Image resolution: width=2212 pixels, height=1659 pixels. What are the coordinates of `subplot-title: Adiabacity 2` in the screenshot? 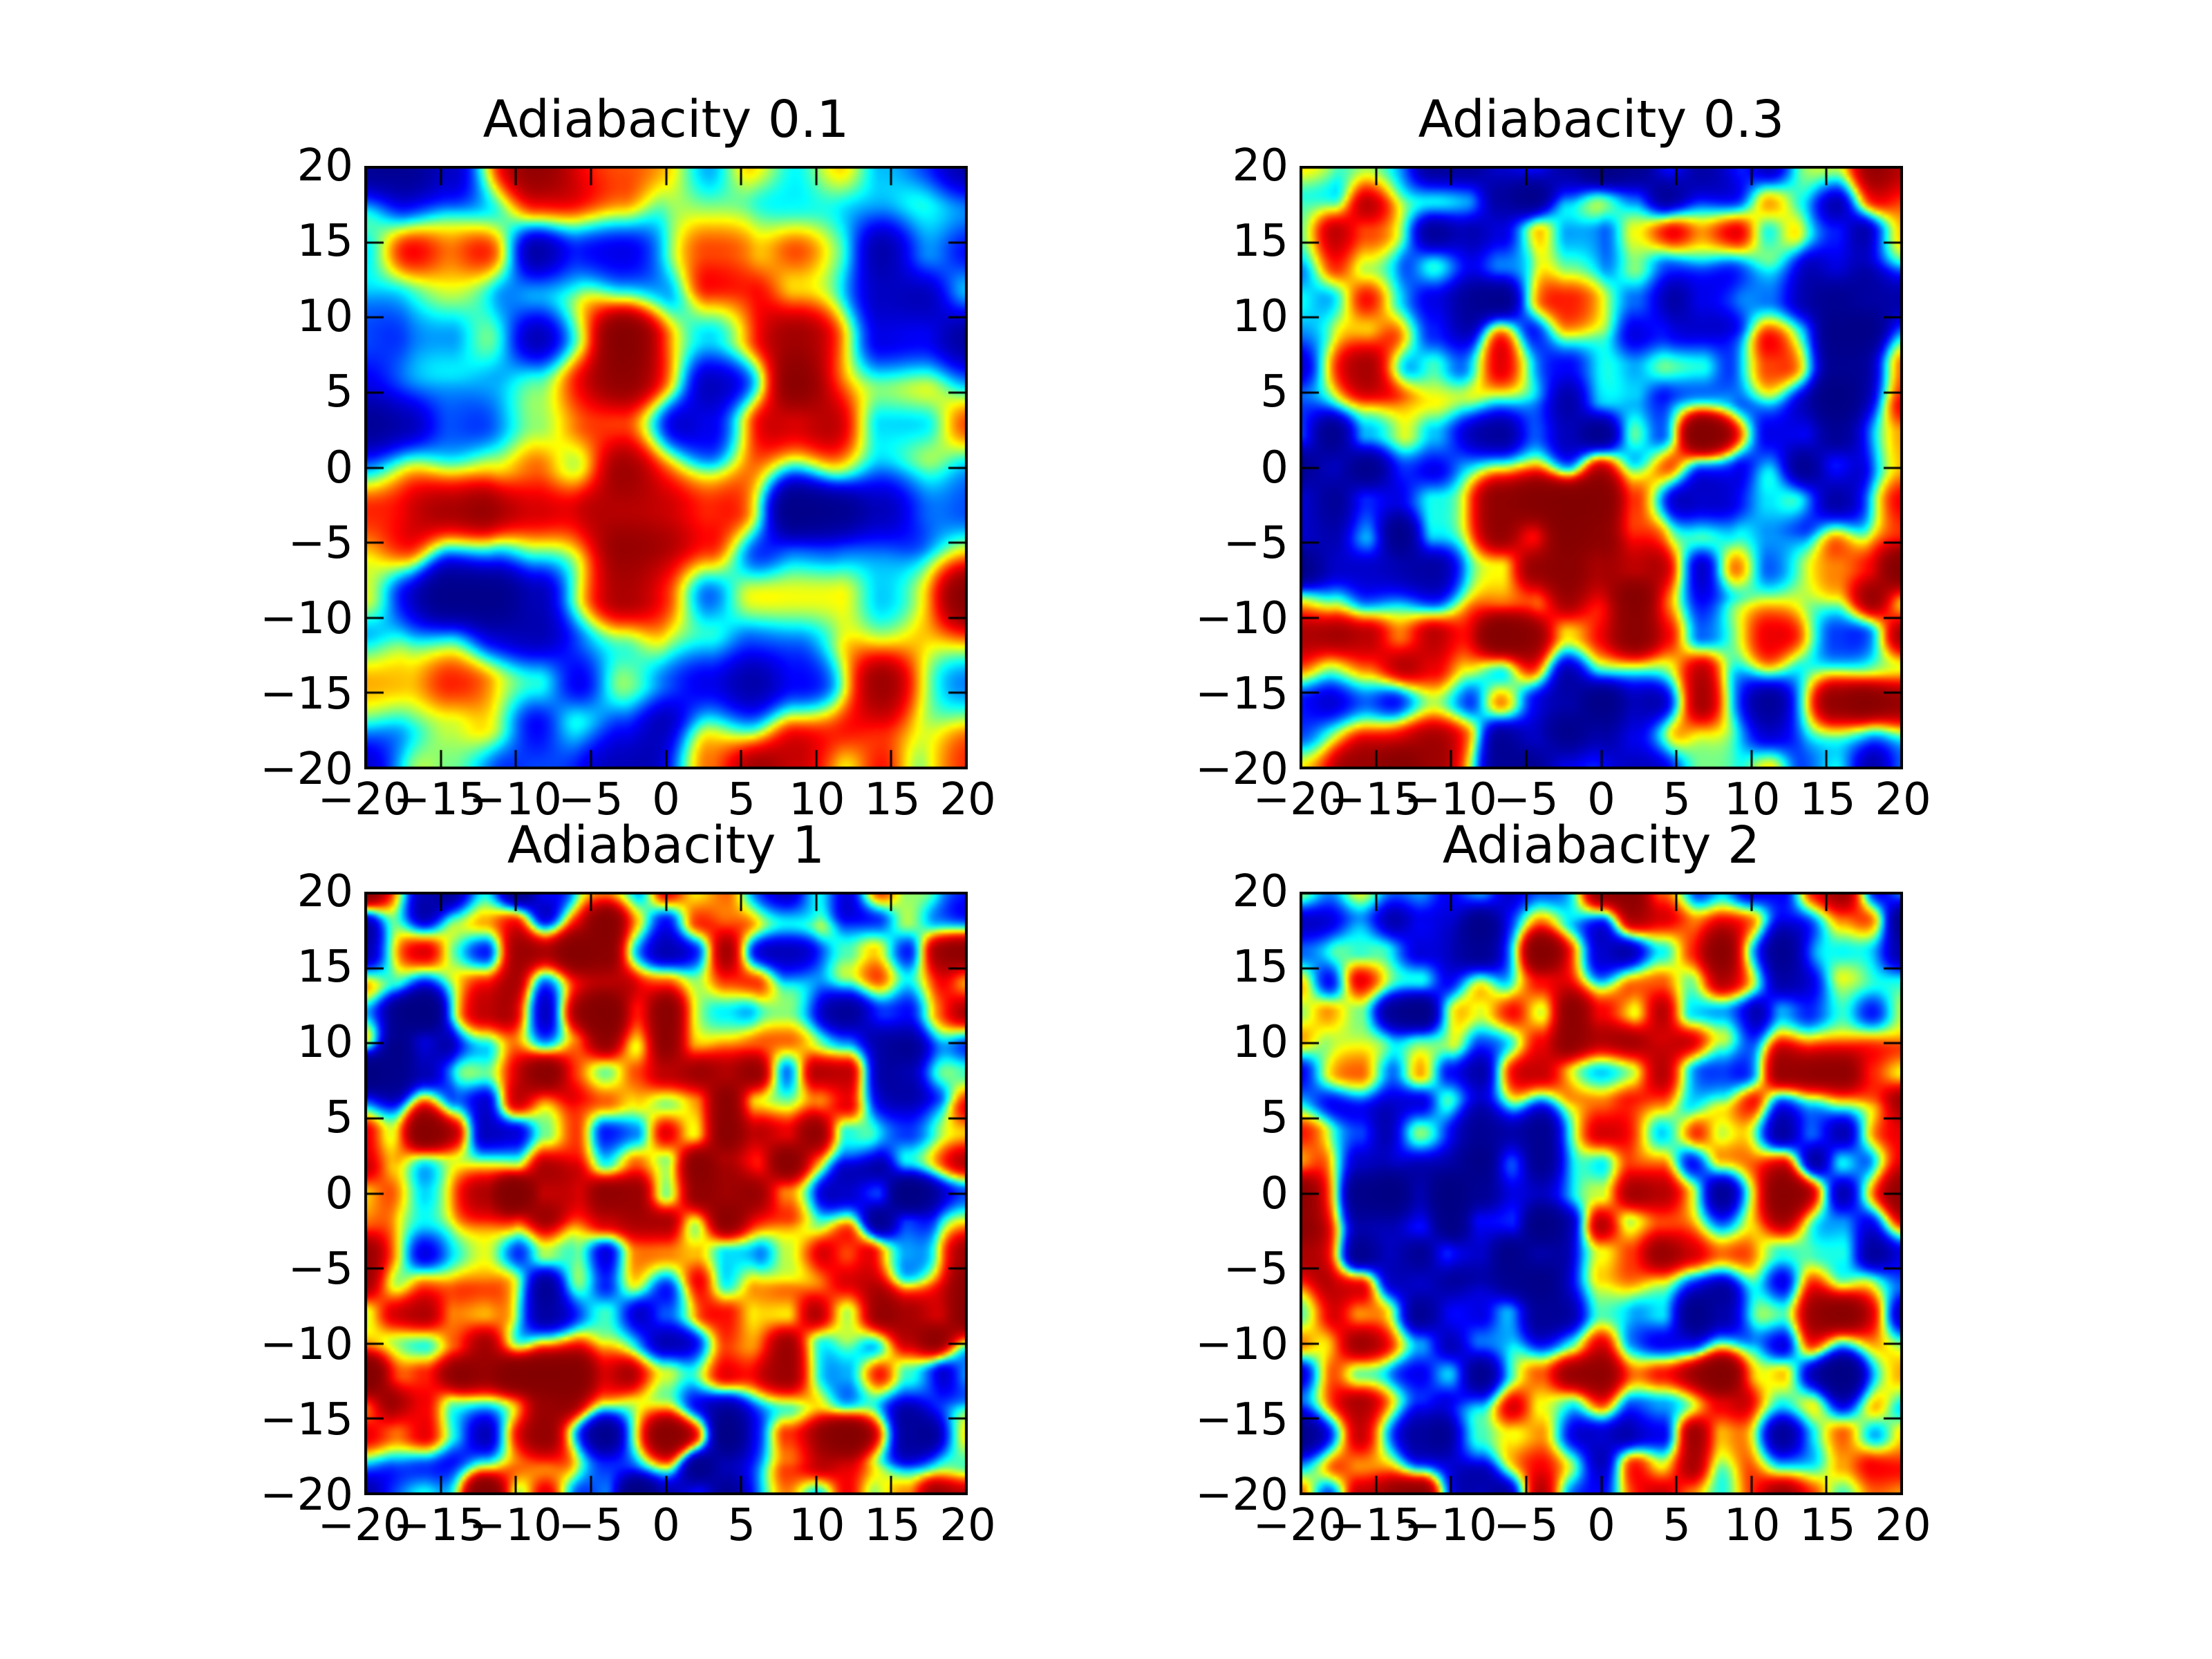 It's located at (1601, 845).